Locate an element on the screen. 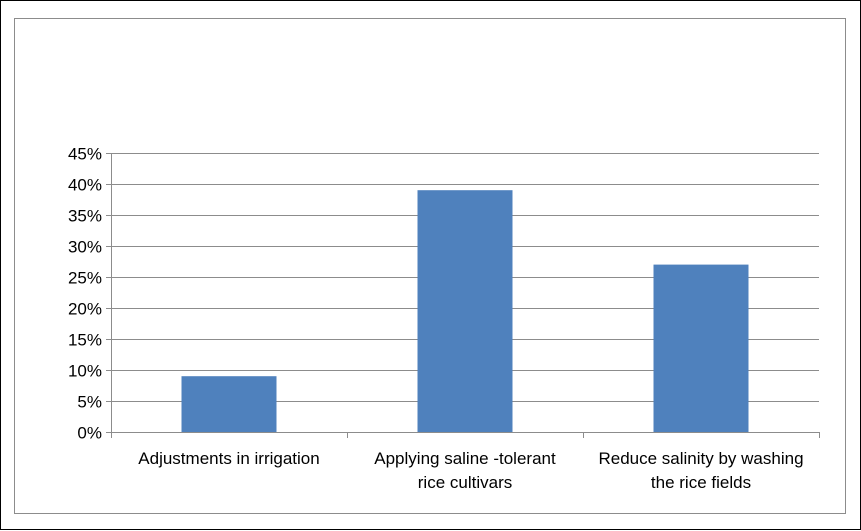 The image size is (861, 531). y-tick-label: 15% is located at coordinates (85, 340).